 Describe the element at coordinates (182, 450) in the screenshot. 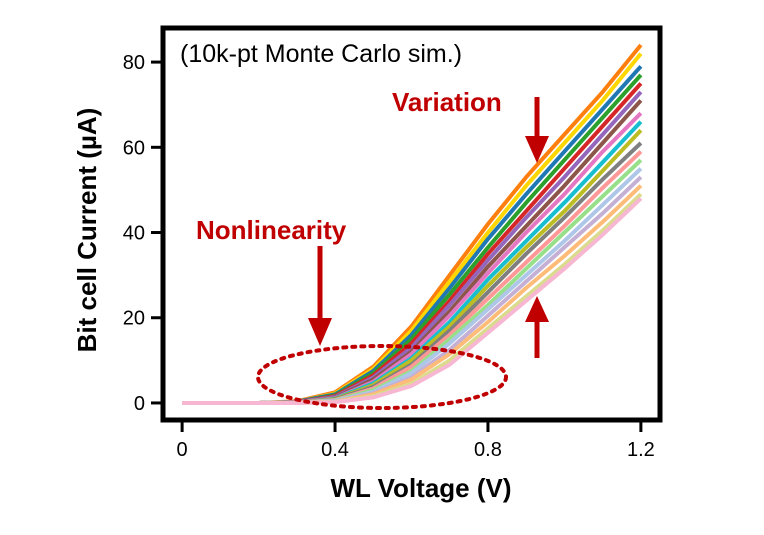

I see `x-tick-label: 0` at that location.